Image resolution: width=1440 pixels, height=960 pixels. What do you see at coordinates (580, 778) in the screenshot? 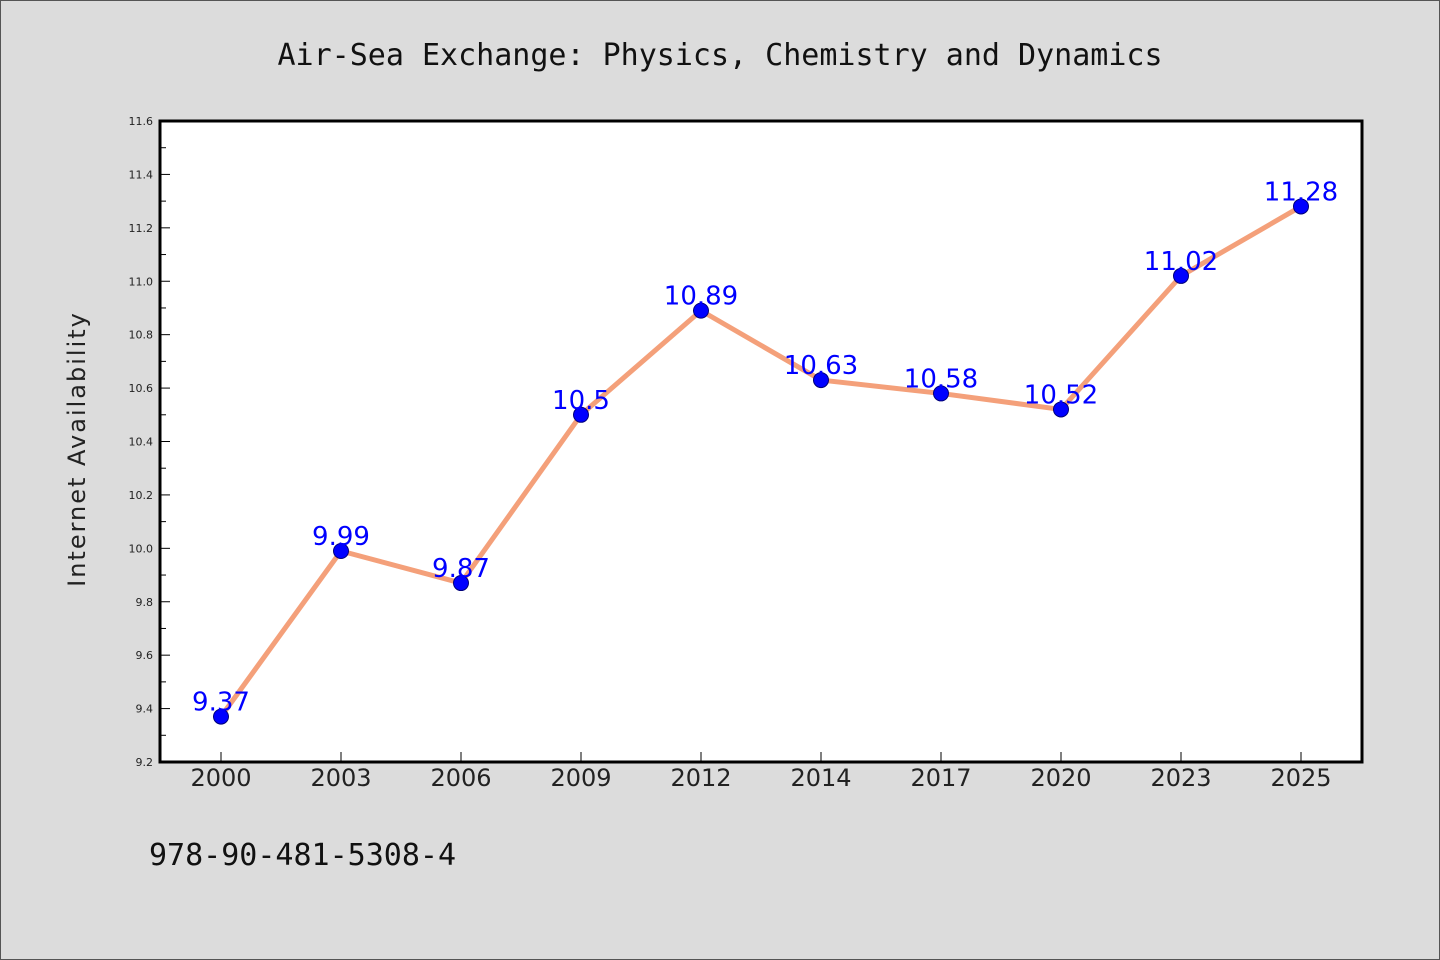
I see `x-tick-label: 2009` at bounding box center [580, 778].